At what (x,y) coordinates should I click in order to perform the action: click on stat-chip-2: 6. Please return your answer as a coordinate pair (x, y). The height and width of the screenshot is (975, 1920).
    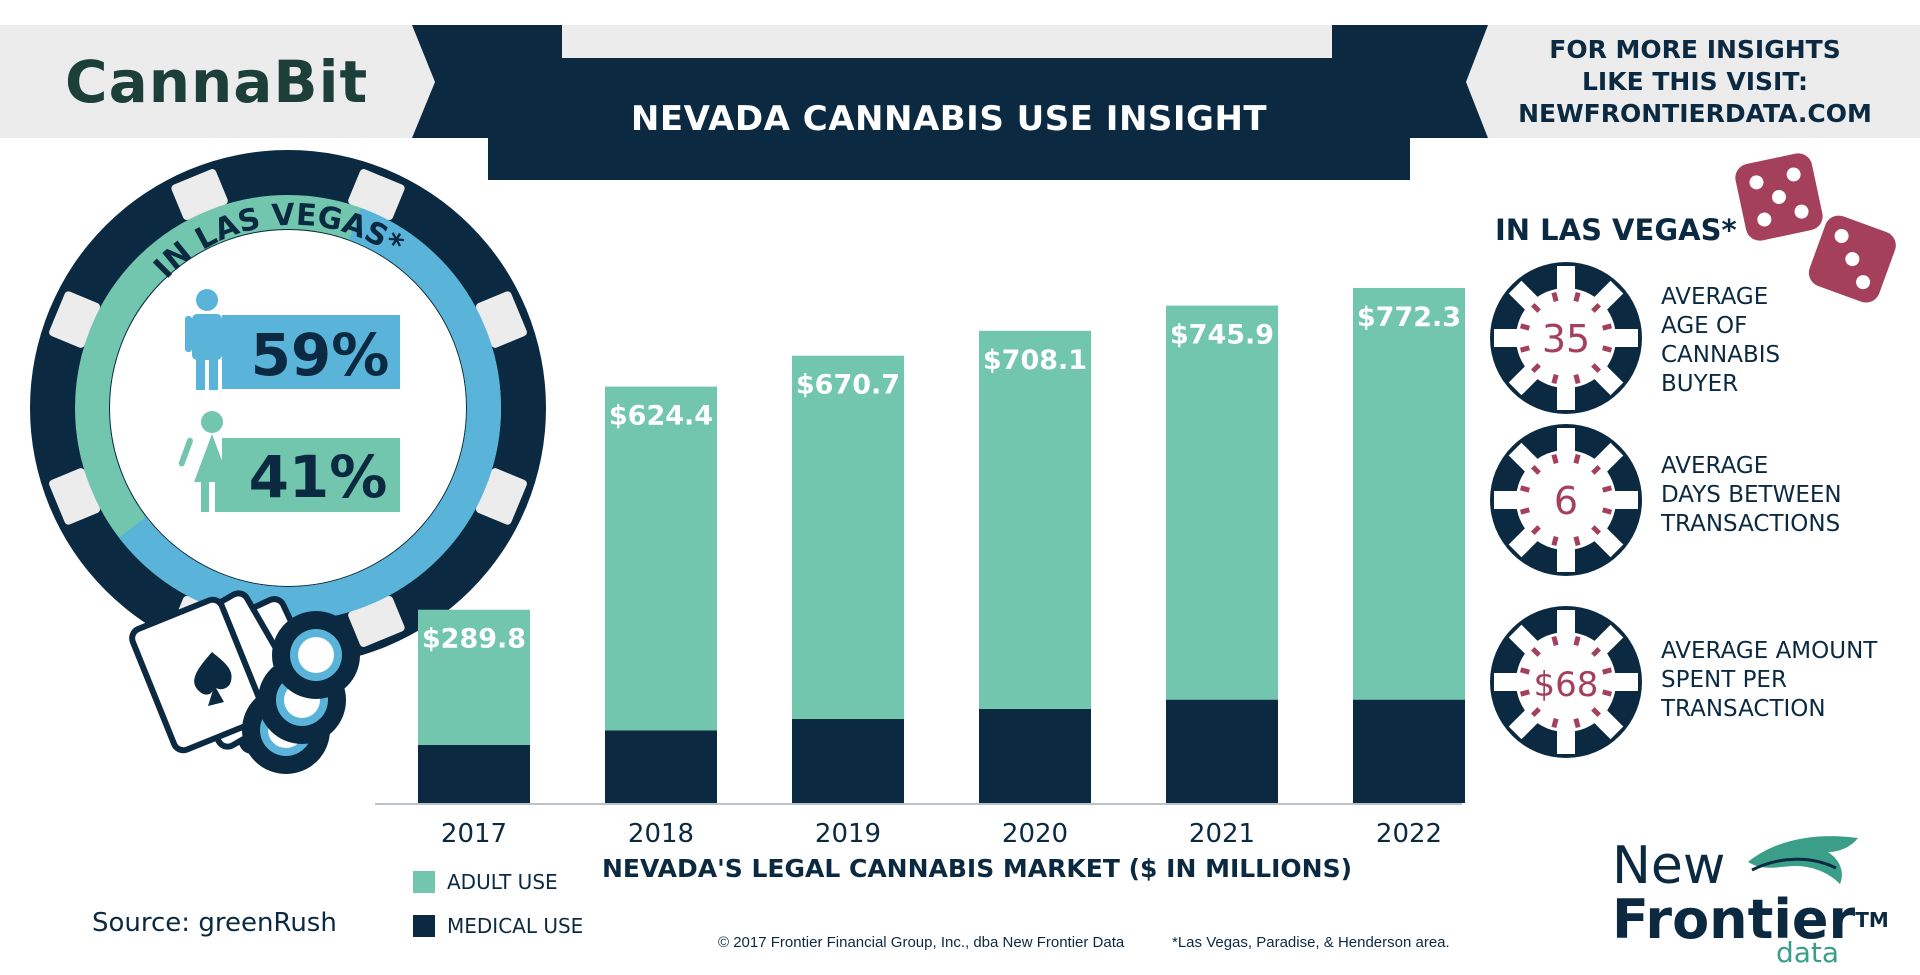
    Looking at the image, I should click on (1566, 500).